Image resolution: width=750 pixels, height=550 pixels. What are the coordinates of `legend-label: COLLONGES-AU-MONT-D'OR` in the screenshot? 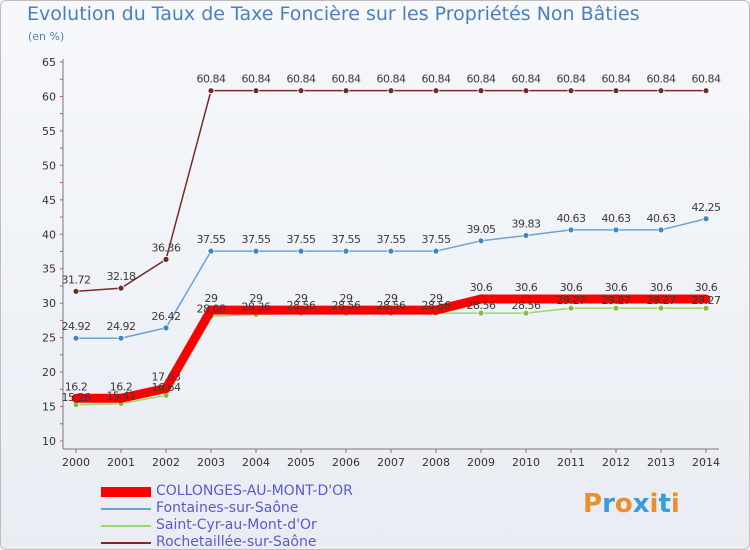 It's located at (254, 491).